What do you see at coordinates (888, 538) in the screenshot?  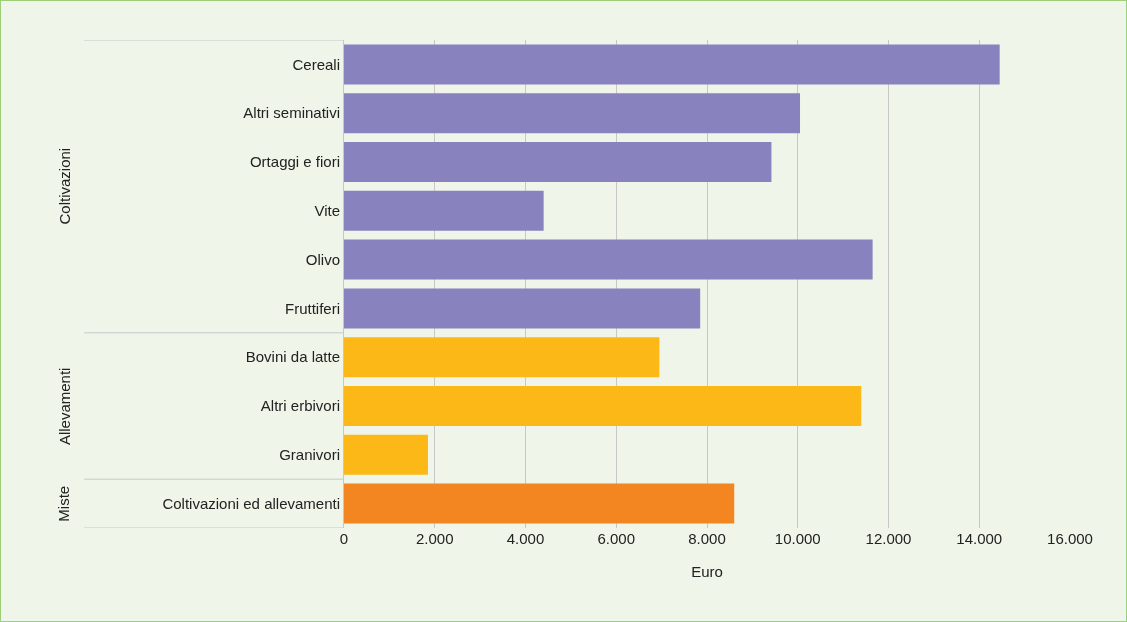 I see `x-tick-label: 12.000` at bounding box center [888, 538].